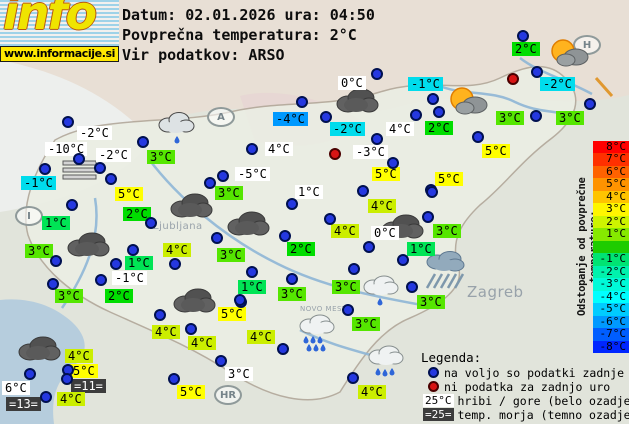 This screenshot has width=629, height=424. Describe the element at coordinates (611, 259) in the screenshot. I see `scale-segment: -1°C` at that location.